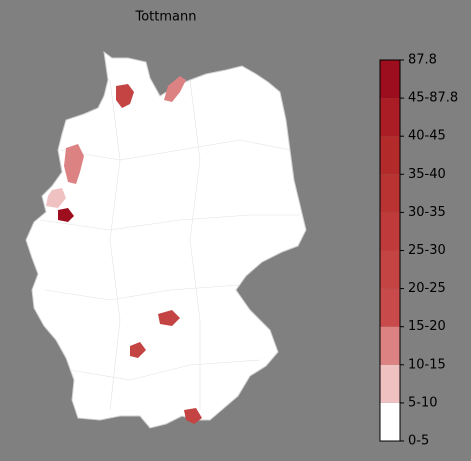 The image size is (471, 461). Describe the element at coordinates (427, 250) in the screenshot. I see `colorbar-label: 25-30` at that location.